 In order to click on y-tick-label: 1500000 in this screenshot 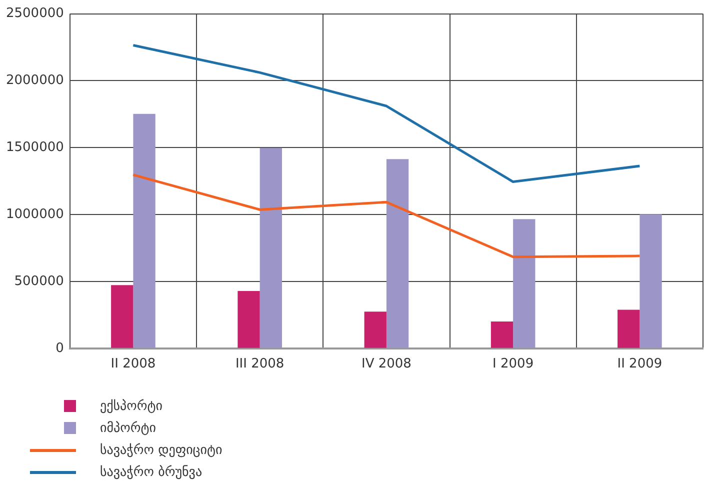, I will do `click(35, 148)`.